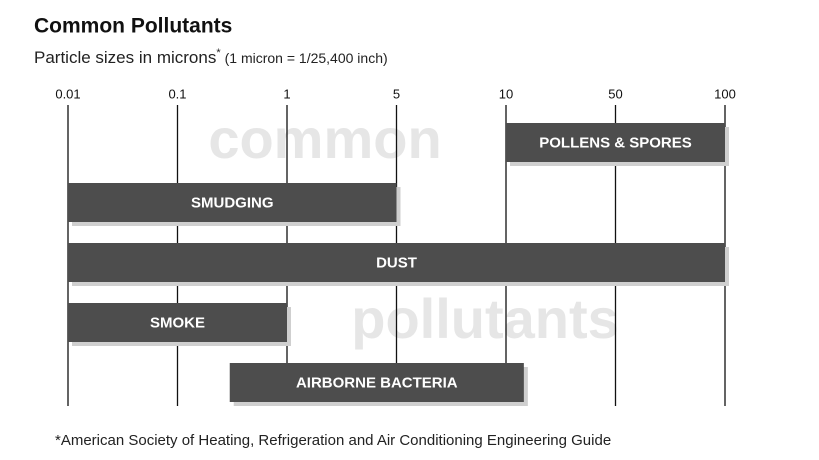 Image resolution: width=819 pixels, height=460 pixels. Describe the element at coordinates (396, 93) in the screenshot. I see `x-tick-label: 5` at that location.